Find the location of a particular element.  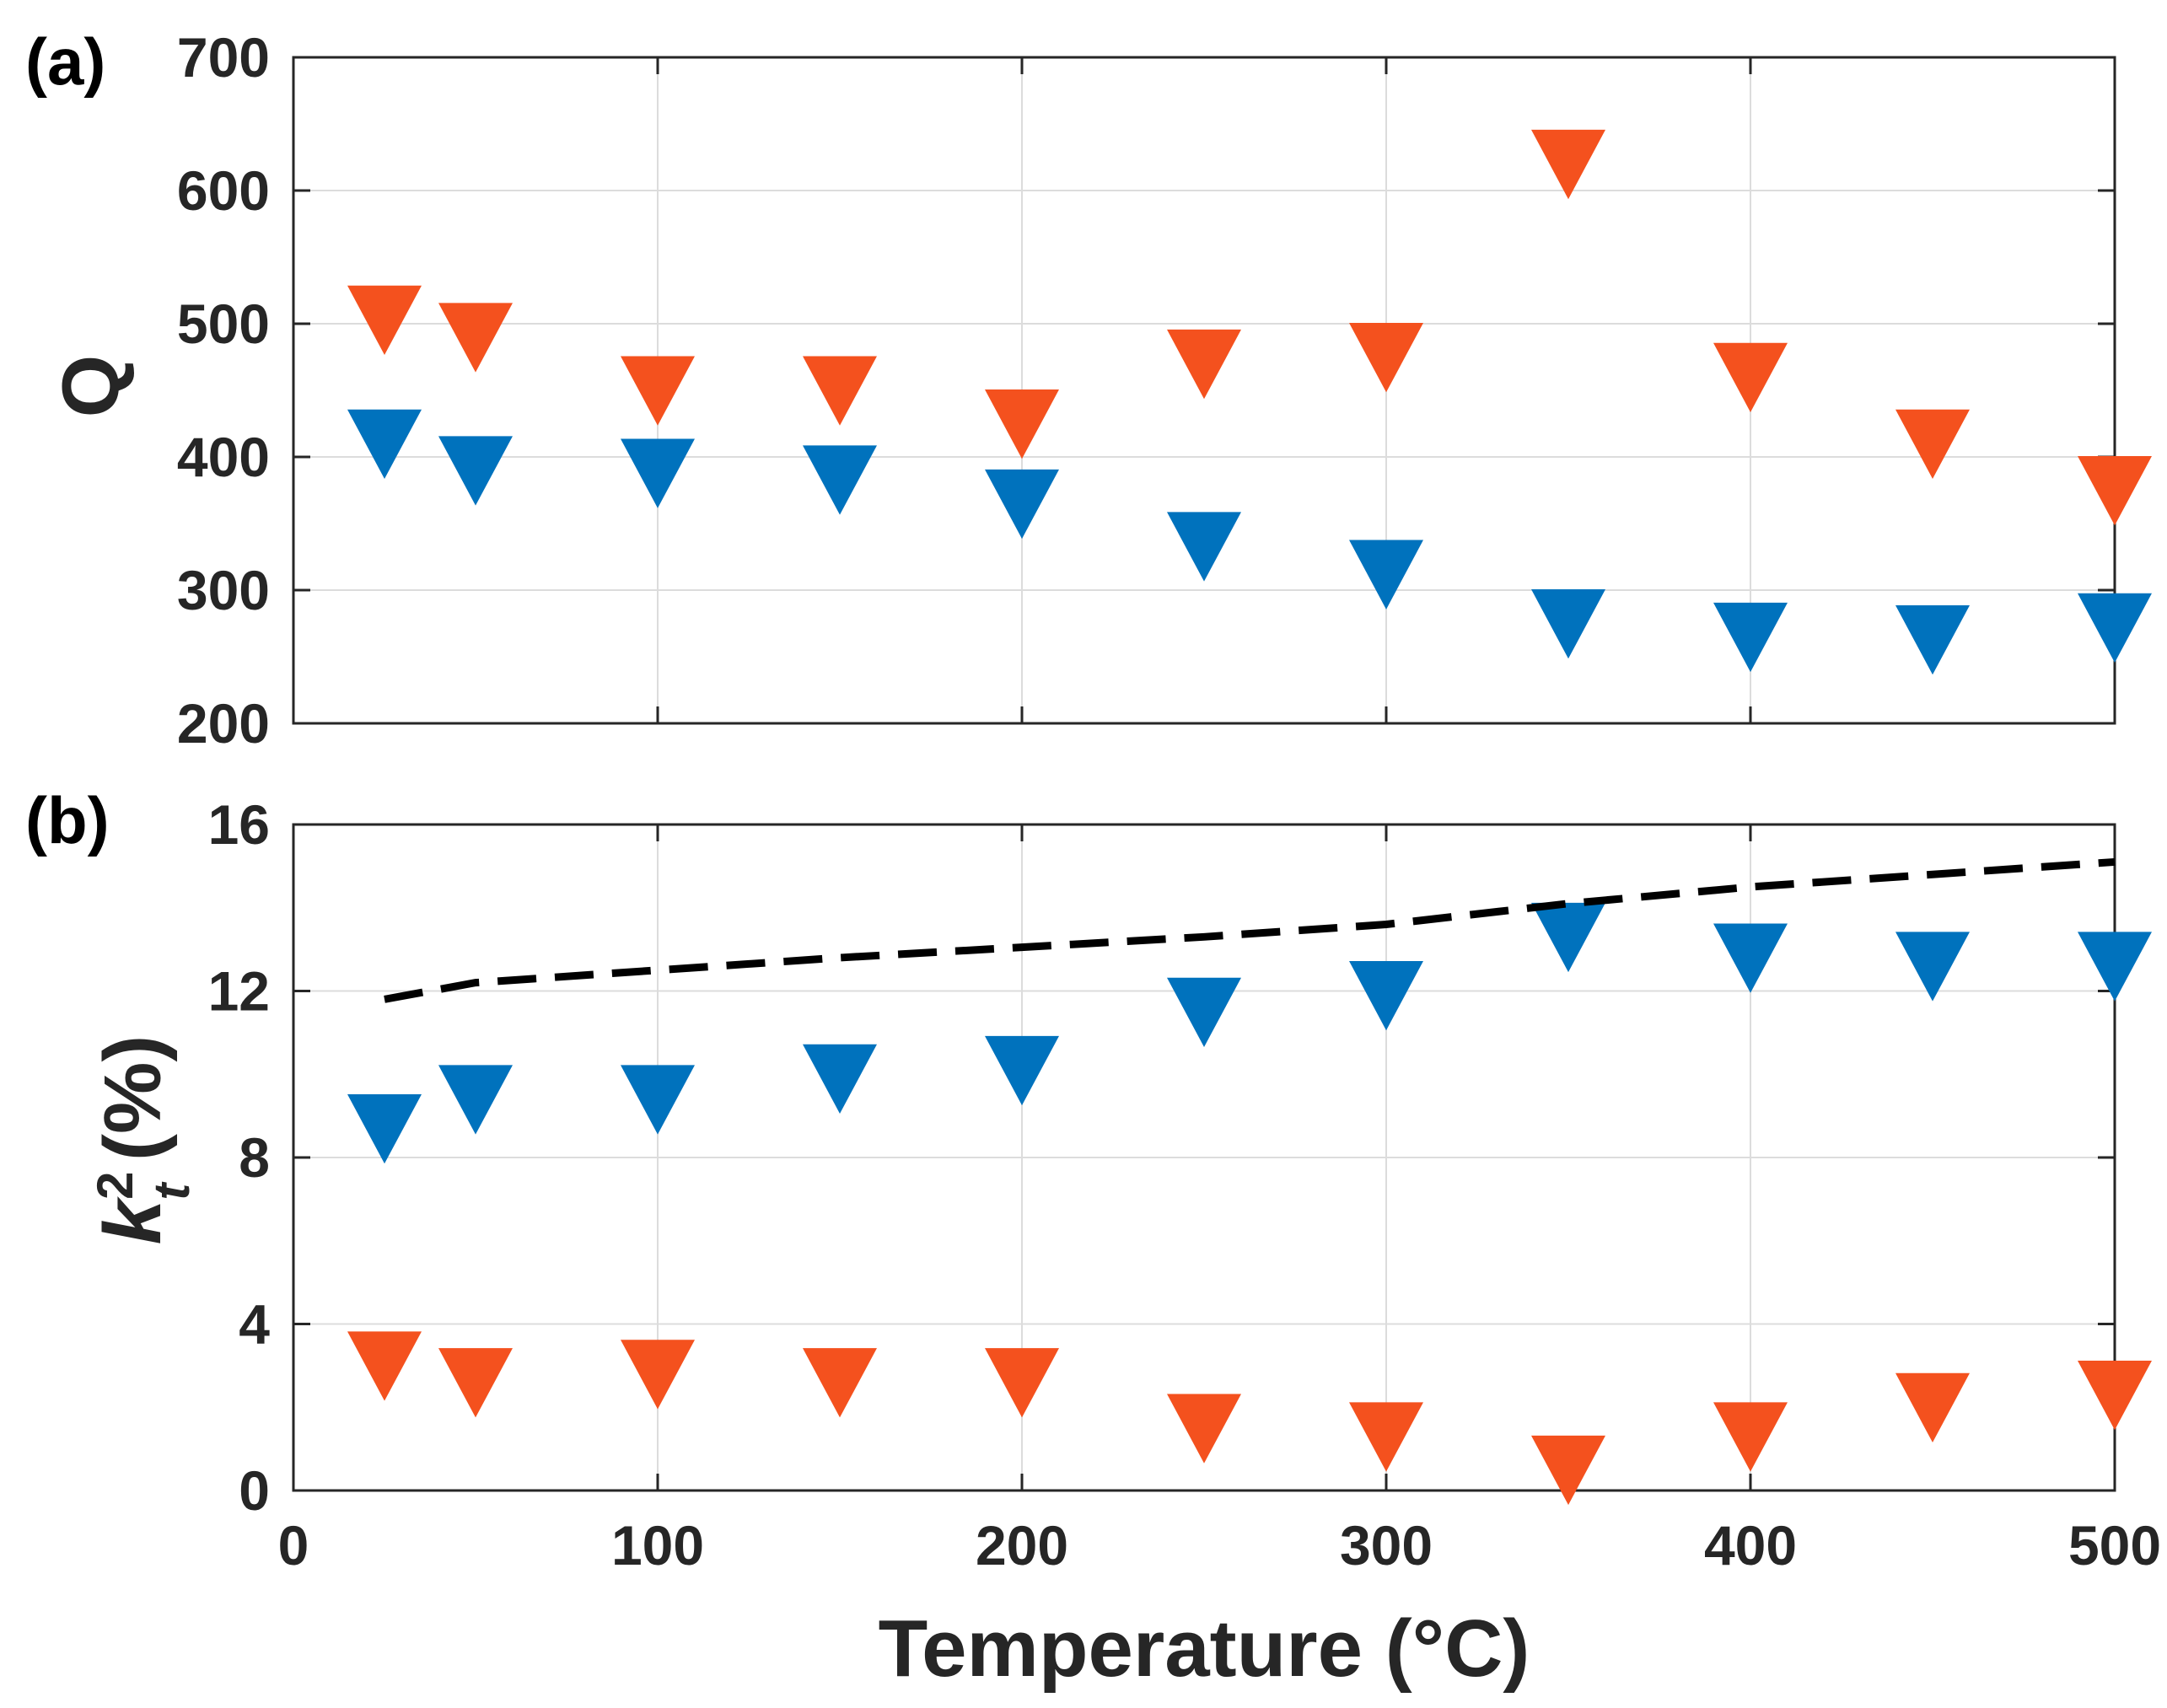

ylabel-base: k is located at coordinates (133, 1219).